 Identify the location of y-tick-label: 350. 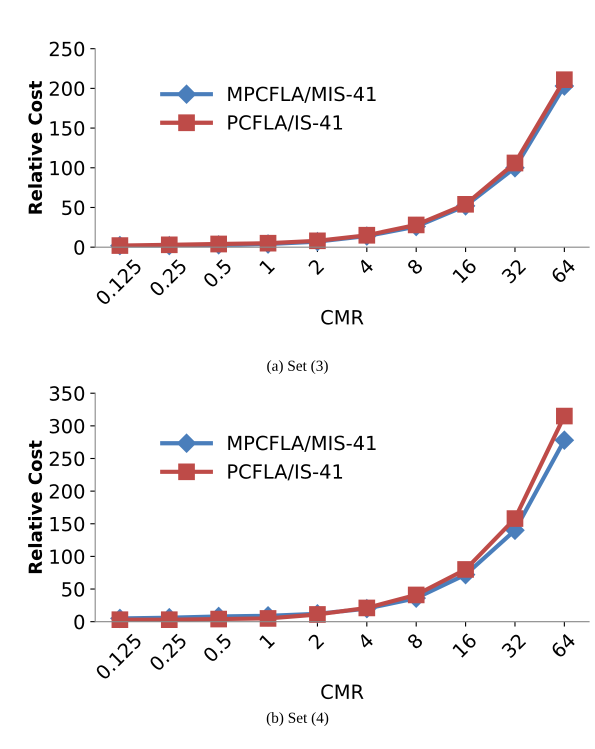
(67, 393).